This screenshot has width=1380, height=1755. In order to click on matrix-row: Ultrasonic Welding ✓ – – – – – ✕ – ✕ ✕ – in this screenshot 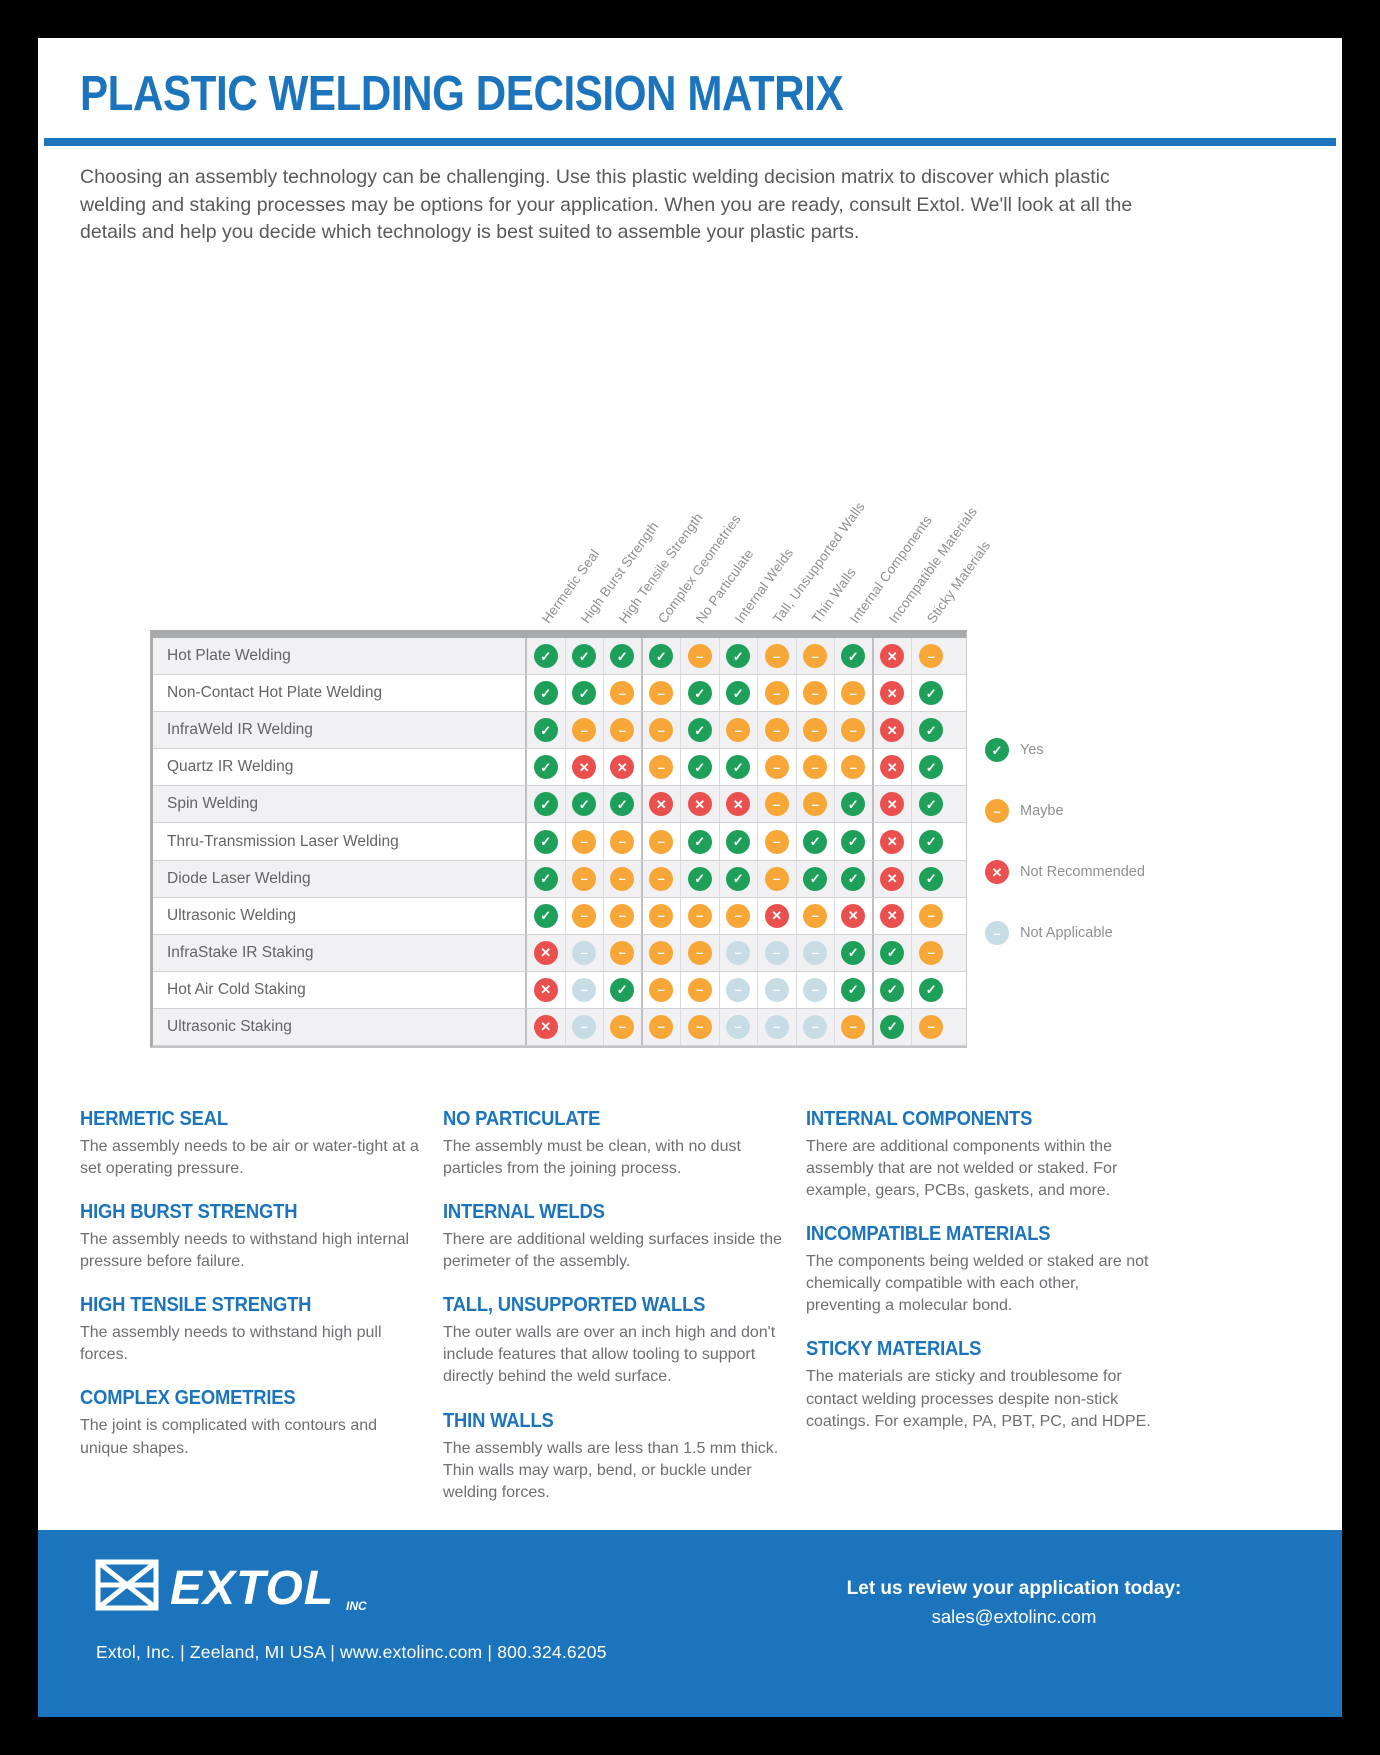, I will do `click(559, 916)`.